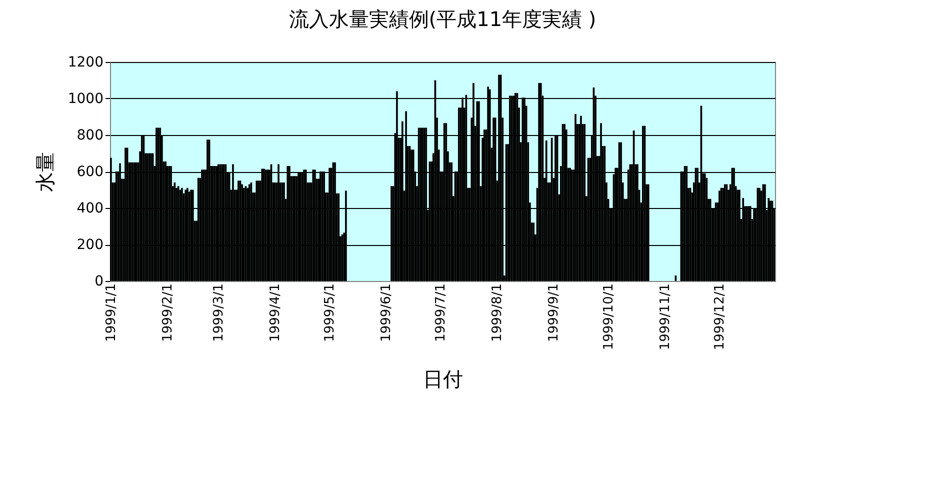 The width and height of the screenshot is (941, 495). What do you see at coordinates (218, 313) in the screenshot?
I see `x-tick-label: 1999/3/1` at bounding box center [218, 313].